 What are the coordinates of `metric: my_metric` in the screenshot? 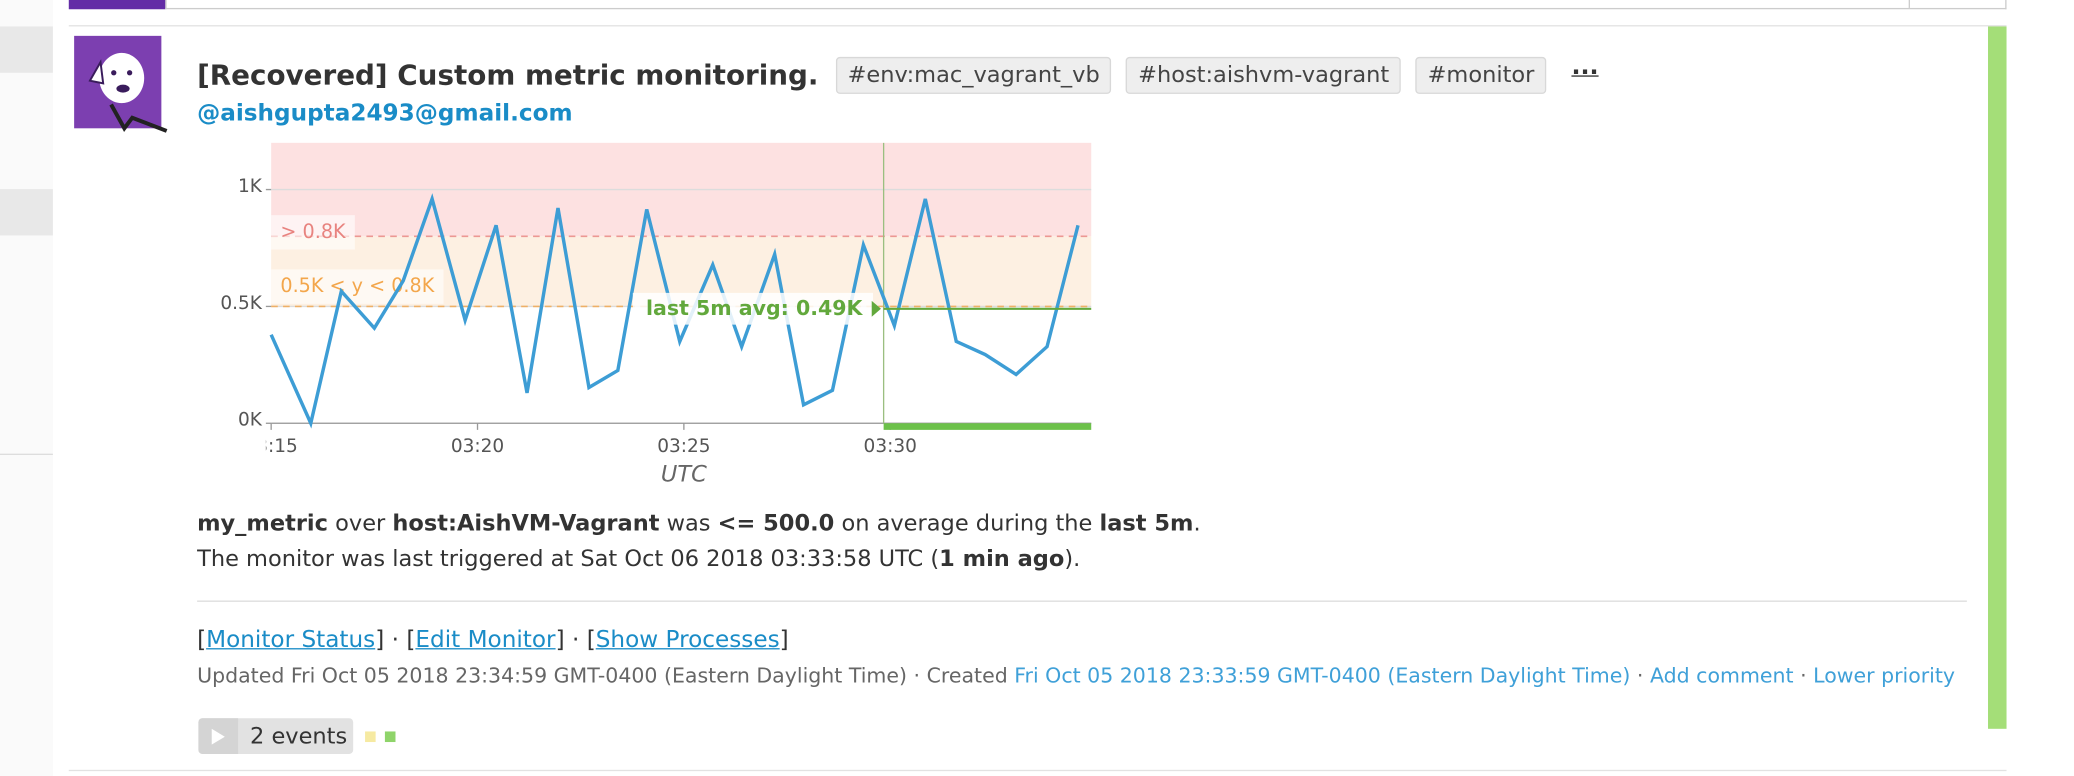 It's located at (262, 524).